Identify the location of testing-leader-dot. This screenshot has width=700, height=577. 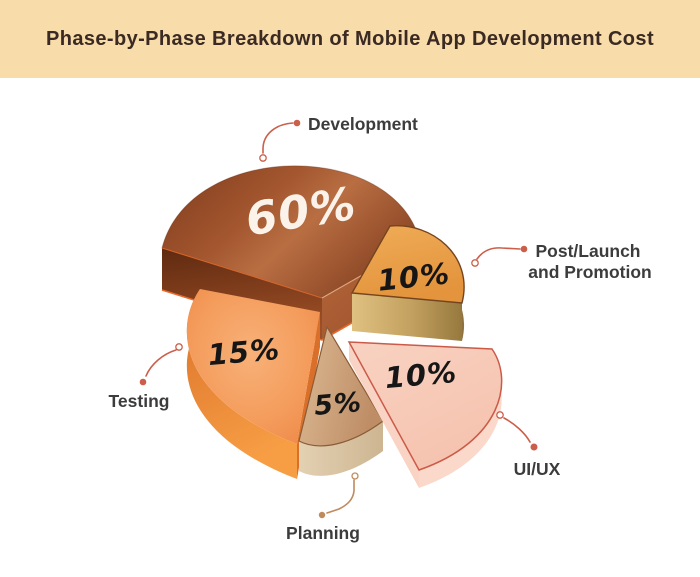
(143, 382).